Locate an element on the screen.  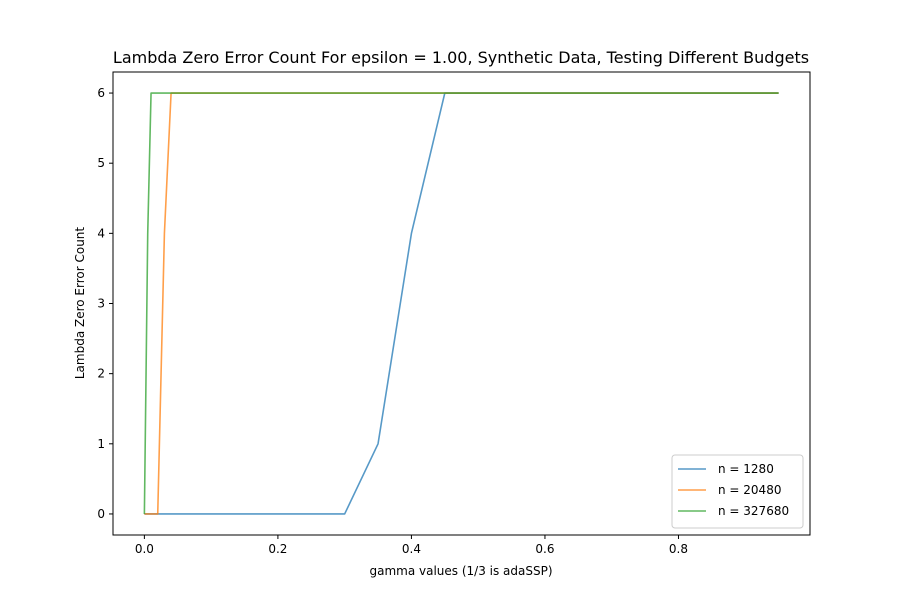
y-tick-label: 3 is located at coordinates (101, 304).